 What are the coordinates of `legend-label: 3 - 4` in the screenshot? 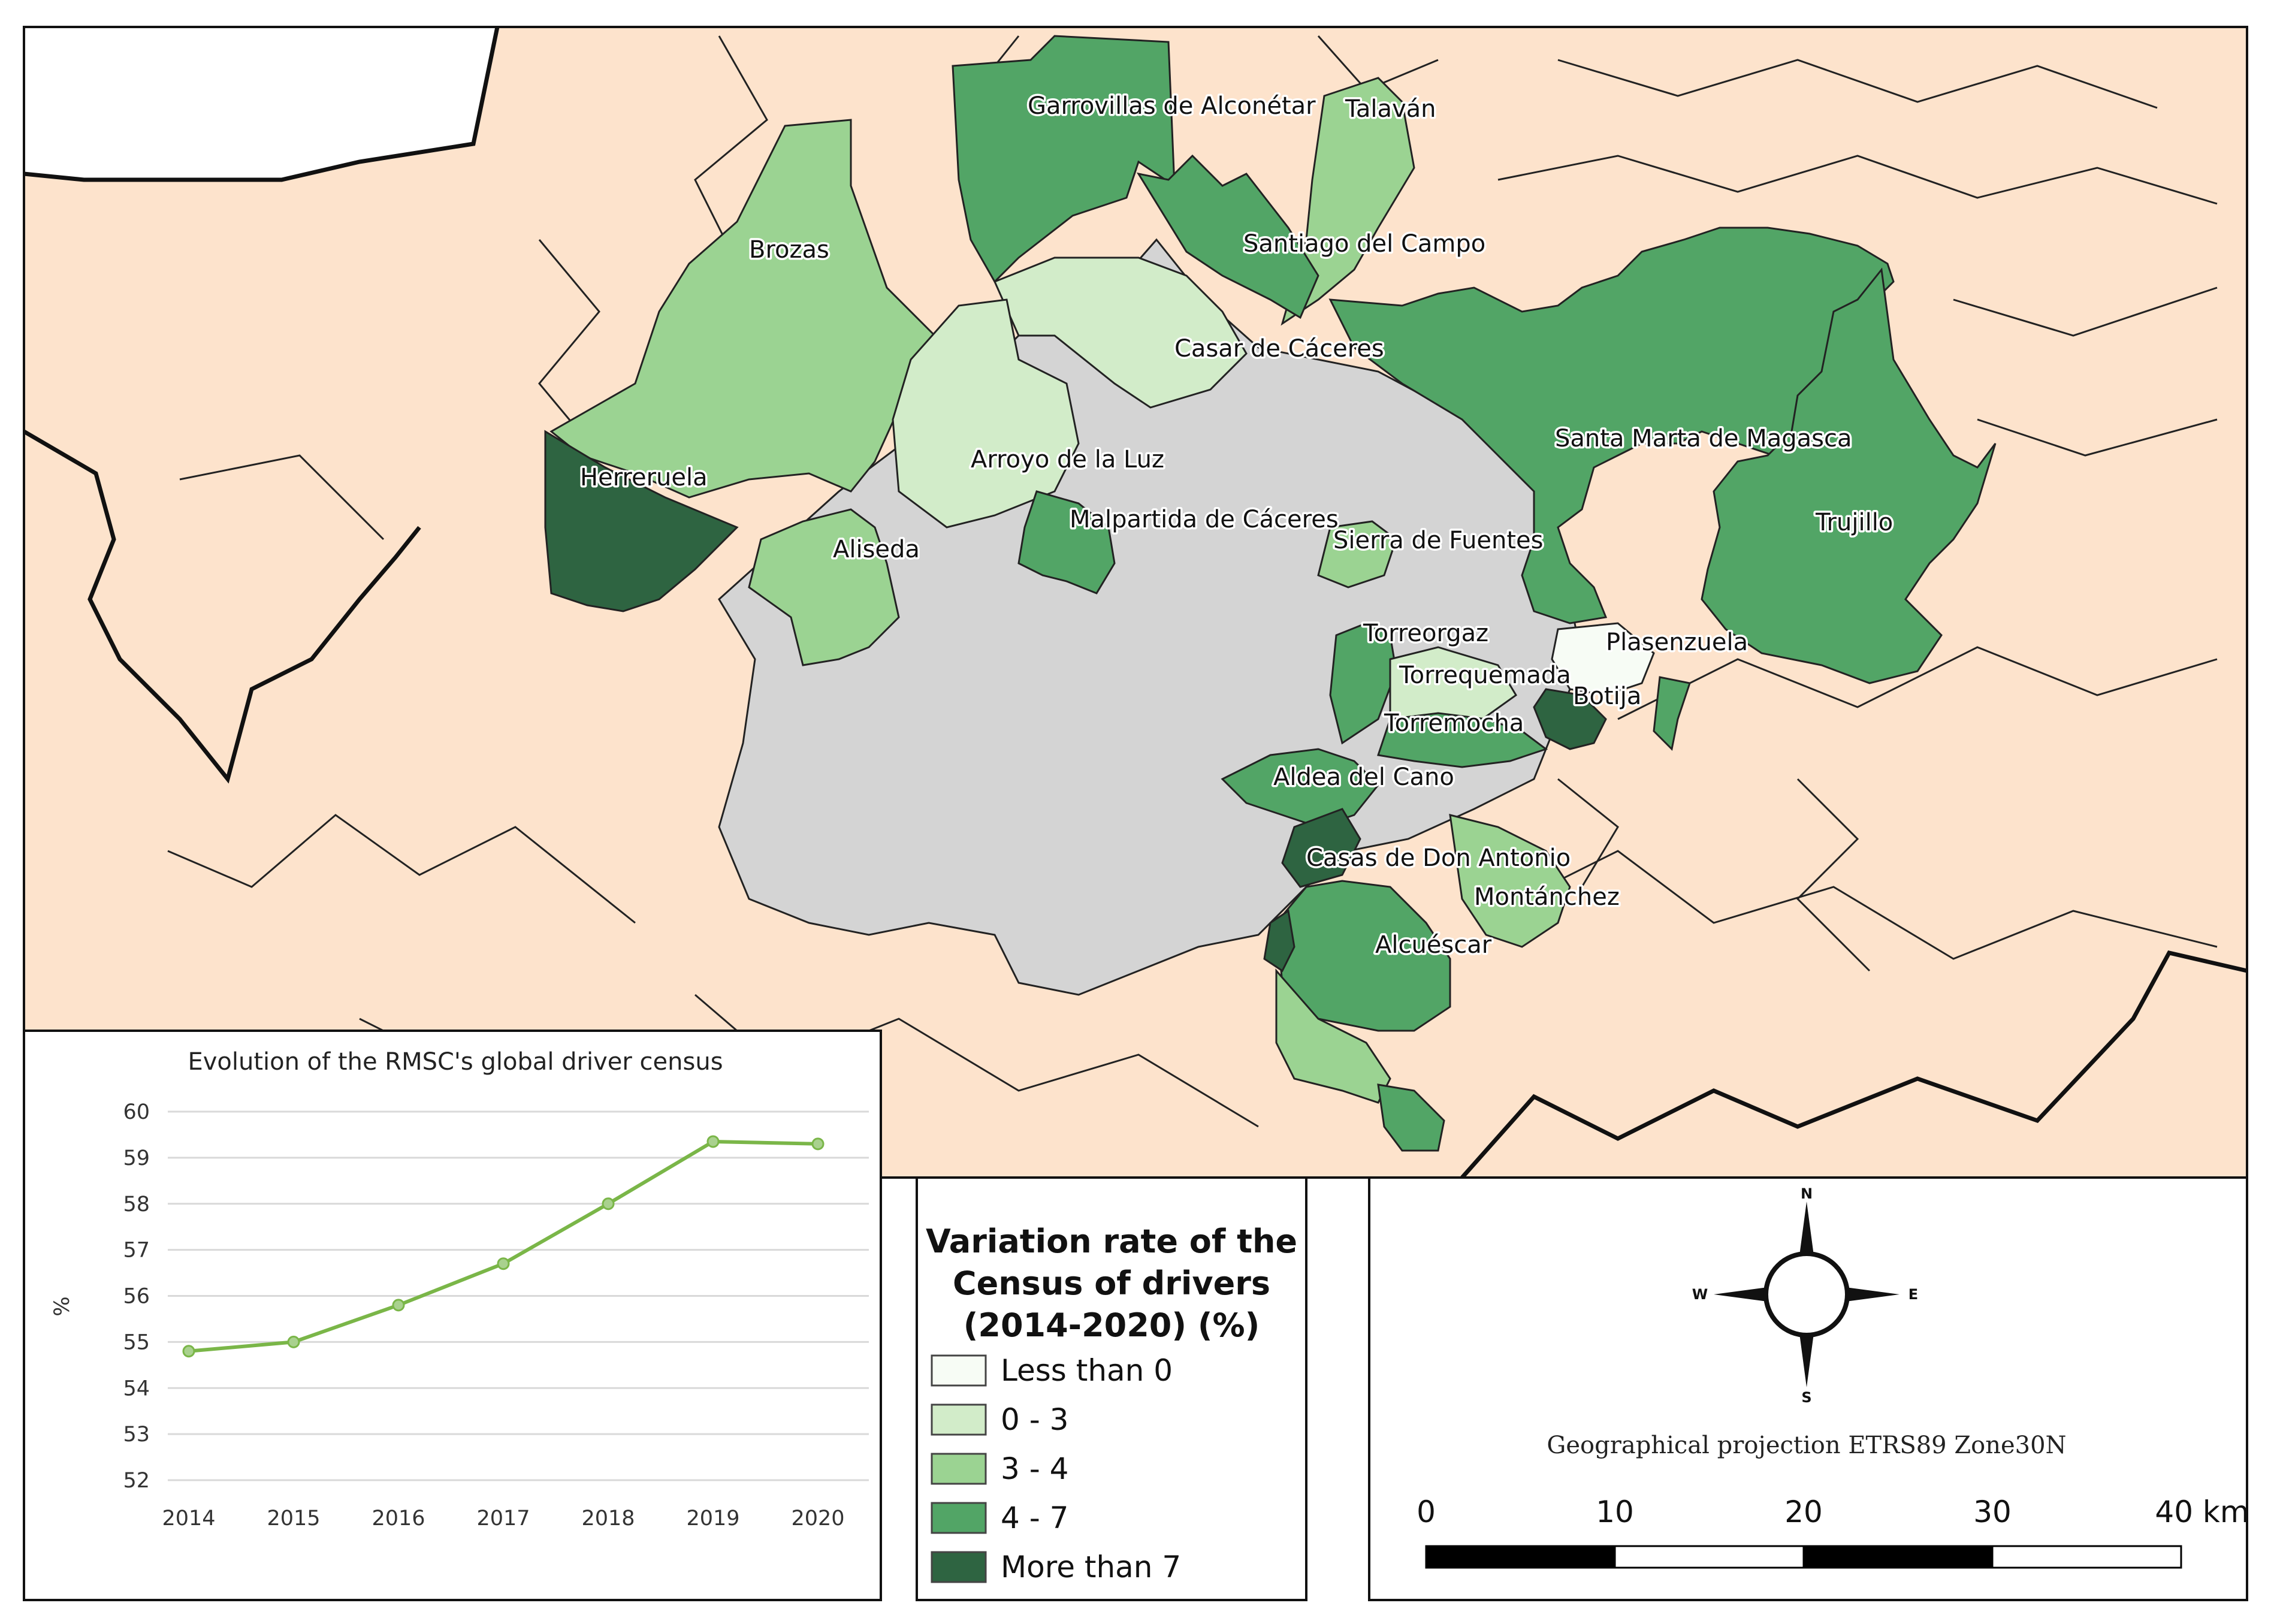 It's located at (1034, 1468).